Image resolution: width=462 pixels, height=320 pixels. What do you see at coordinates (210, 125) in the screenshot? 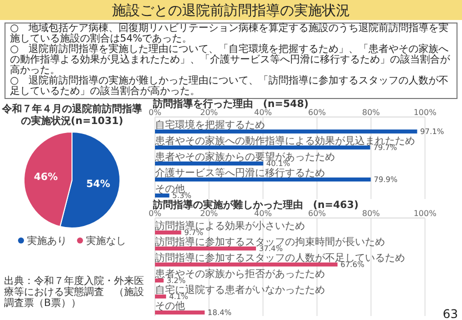
I see `y-tick-label: 自宅環境を把握するため` at bounding box center [210, 125].